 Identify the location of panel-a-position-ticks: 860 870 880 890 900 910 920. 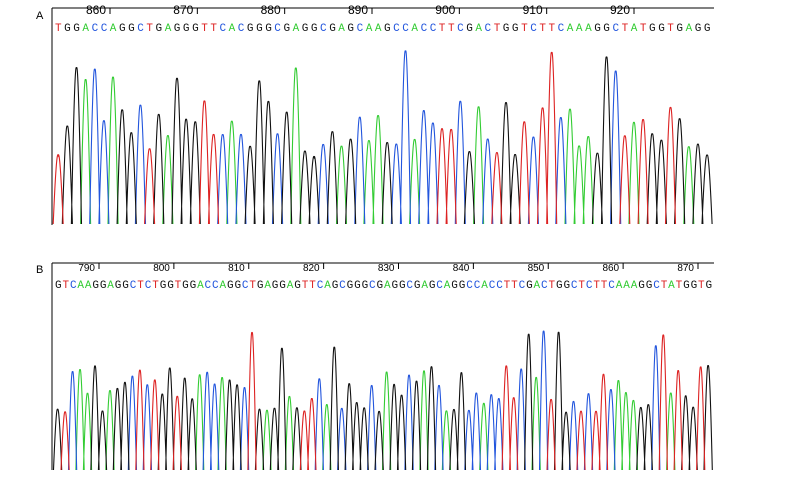
(360, 10).